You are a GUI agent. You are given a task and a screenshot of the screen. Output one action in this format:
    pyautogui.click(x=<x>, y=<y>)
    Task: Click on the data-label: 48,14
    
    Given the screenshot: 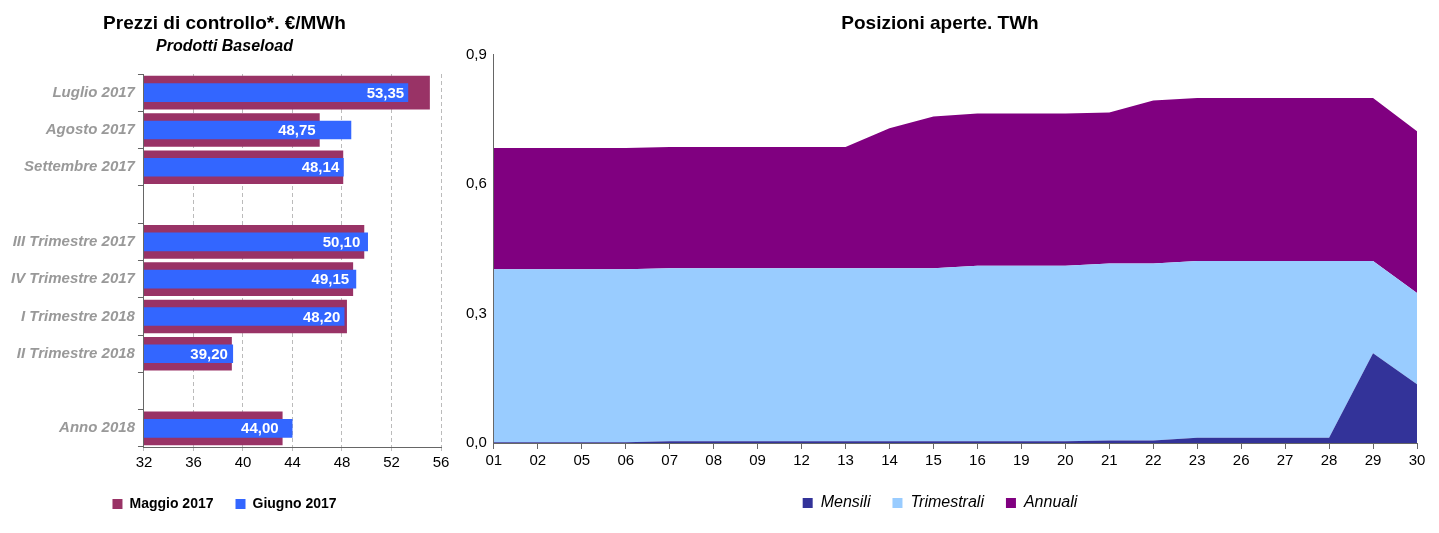 What is the action you would take?
    pyautogui.click(x=320, y=167)
    